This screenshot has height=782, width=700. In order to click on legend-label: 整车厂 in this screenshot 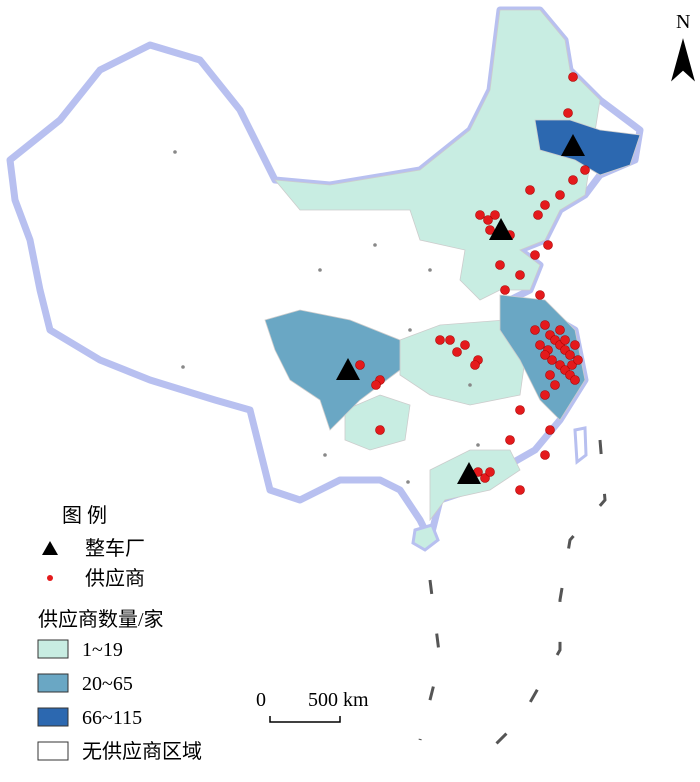, I will do `click(115, 548)`.